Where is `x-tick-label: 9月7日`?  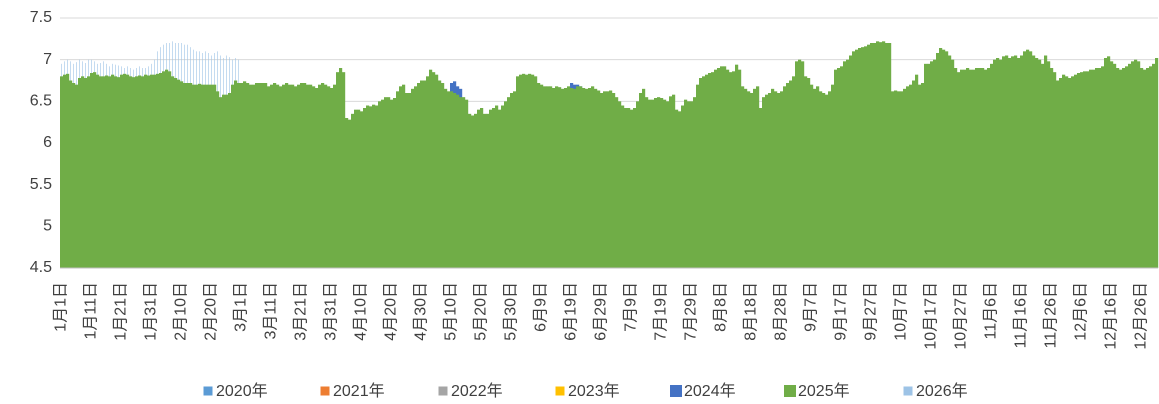 x-tick-label: 9月7日 is located at coordinates (811, 307).